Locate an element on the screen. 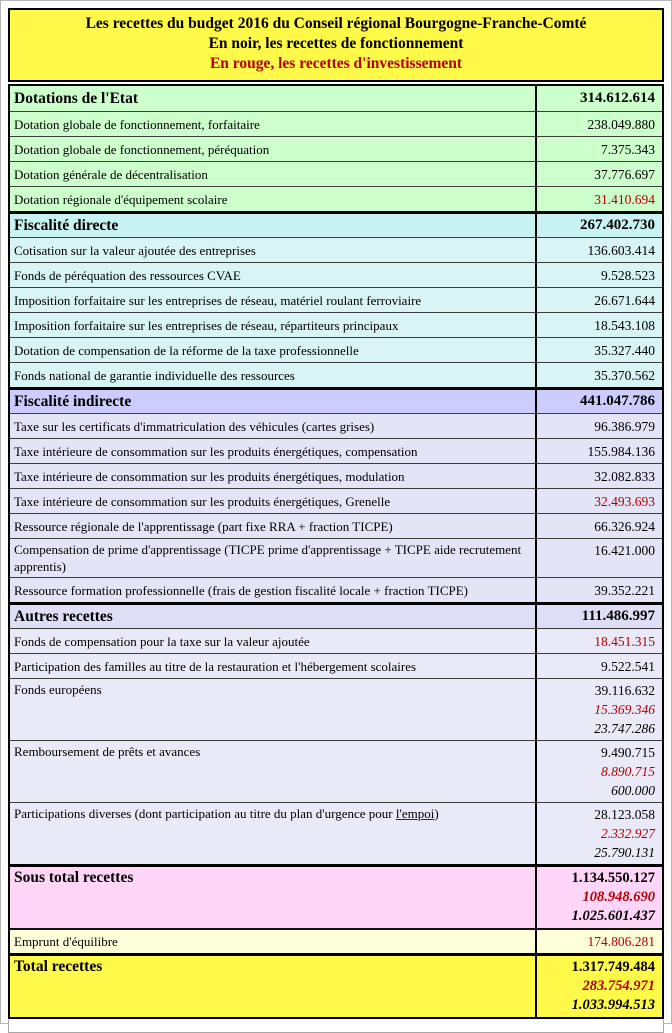 This screenshot has height=1033, width=672. row-value: 7.375.343 is located at coordinates (598, 149).